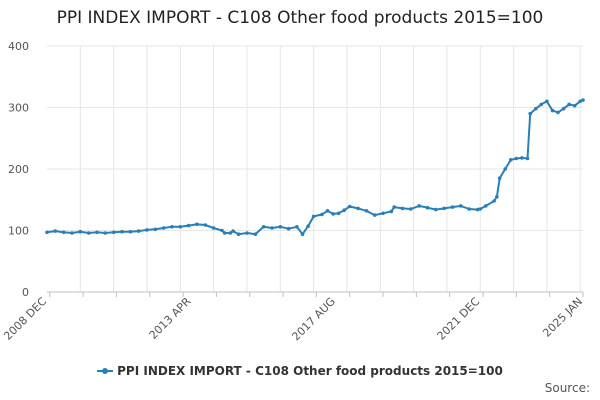 This screenshot has width=600, height=400. Describe the element at coordinates (313, 319) in the screenshot. I see `x-tick-label: 2017 AUG` at that location.